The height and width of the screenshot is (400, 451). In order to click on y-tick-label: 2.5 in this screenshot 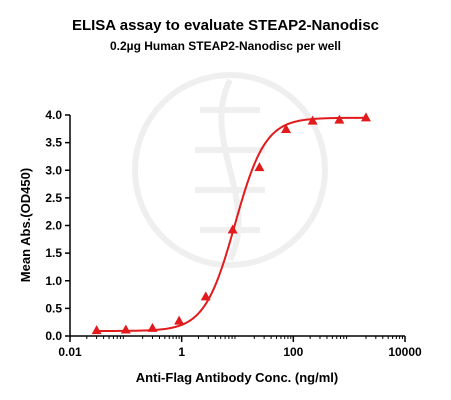, I will do `click(53, 198)`.